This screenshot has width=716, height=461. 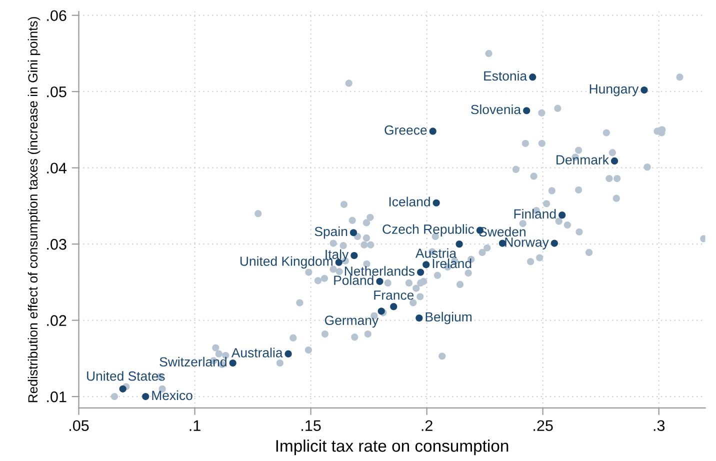 What do you see at coordinates (172, 395) in the screenshot?
I see `data-label: Mexico` at bounding box center [172, 395].